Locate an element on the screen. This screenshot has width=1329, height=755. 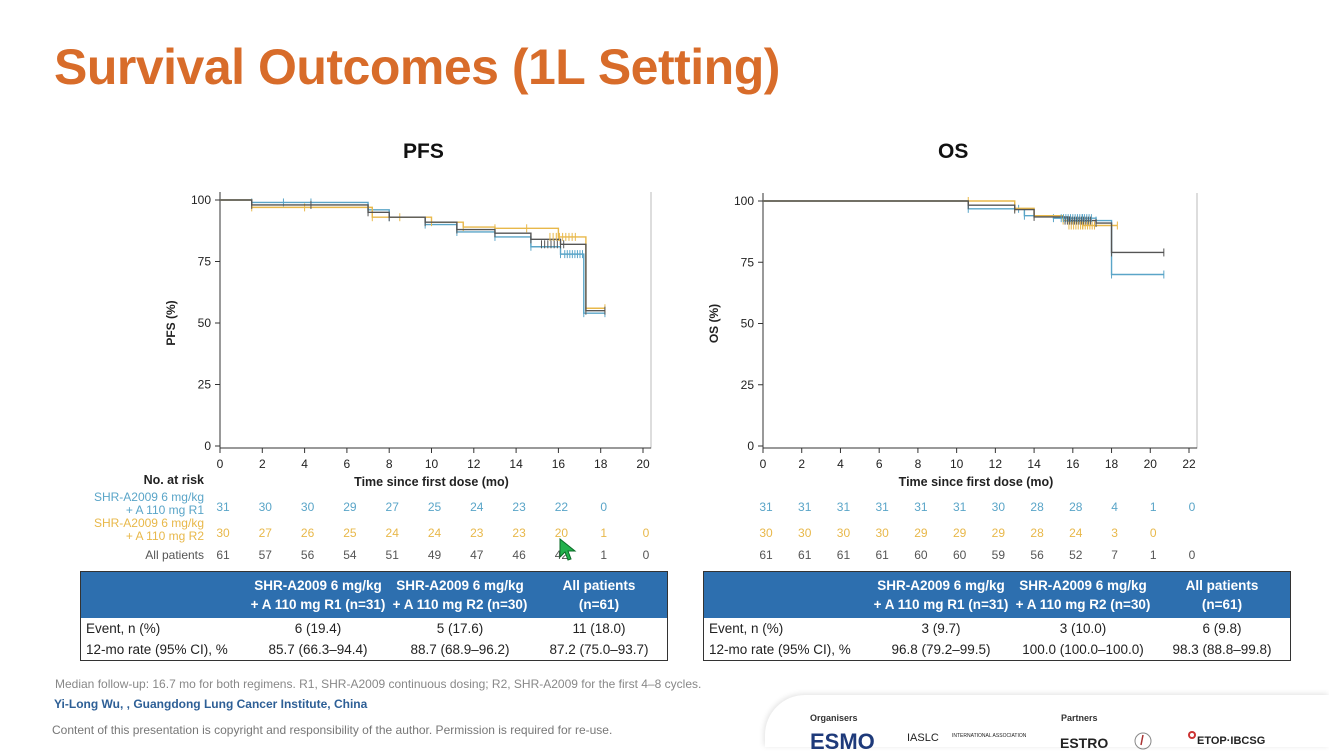
iaslc-tagline: INTERNATIONAL ASSOCIATION is located at coordinates (989, 736).